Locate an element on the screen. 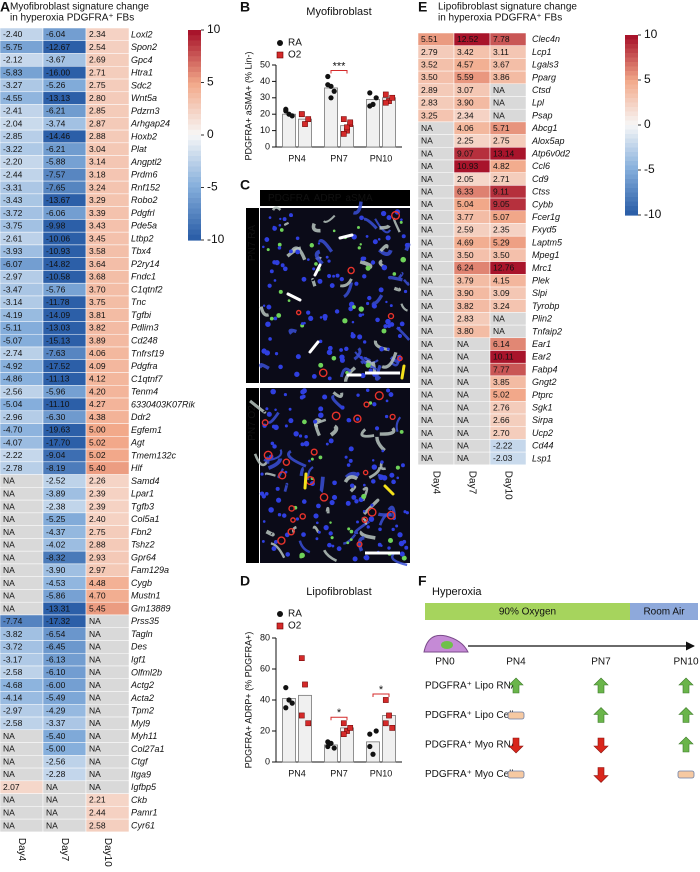 This screenshot has width=700, height=872. cell-value: 3.81 is located at coordinates (97, 315).